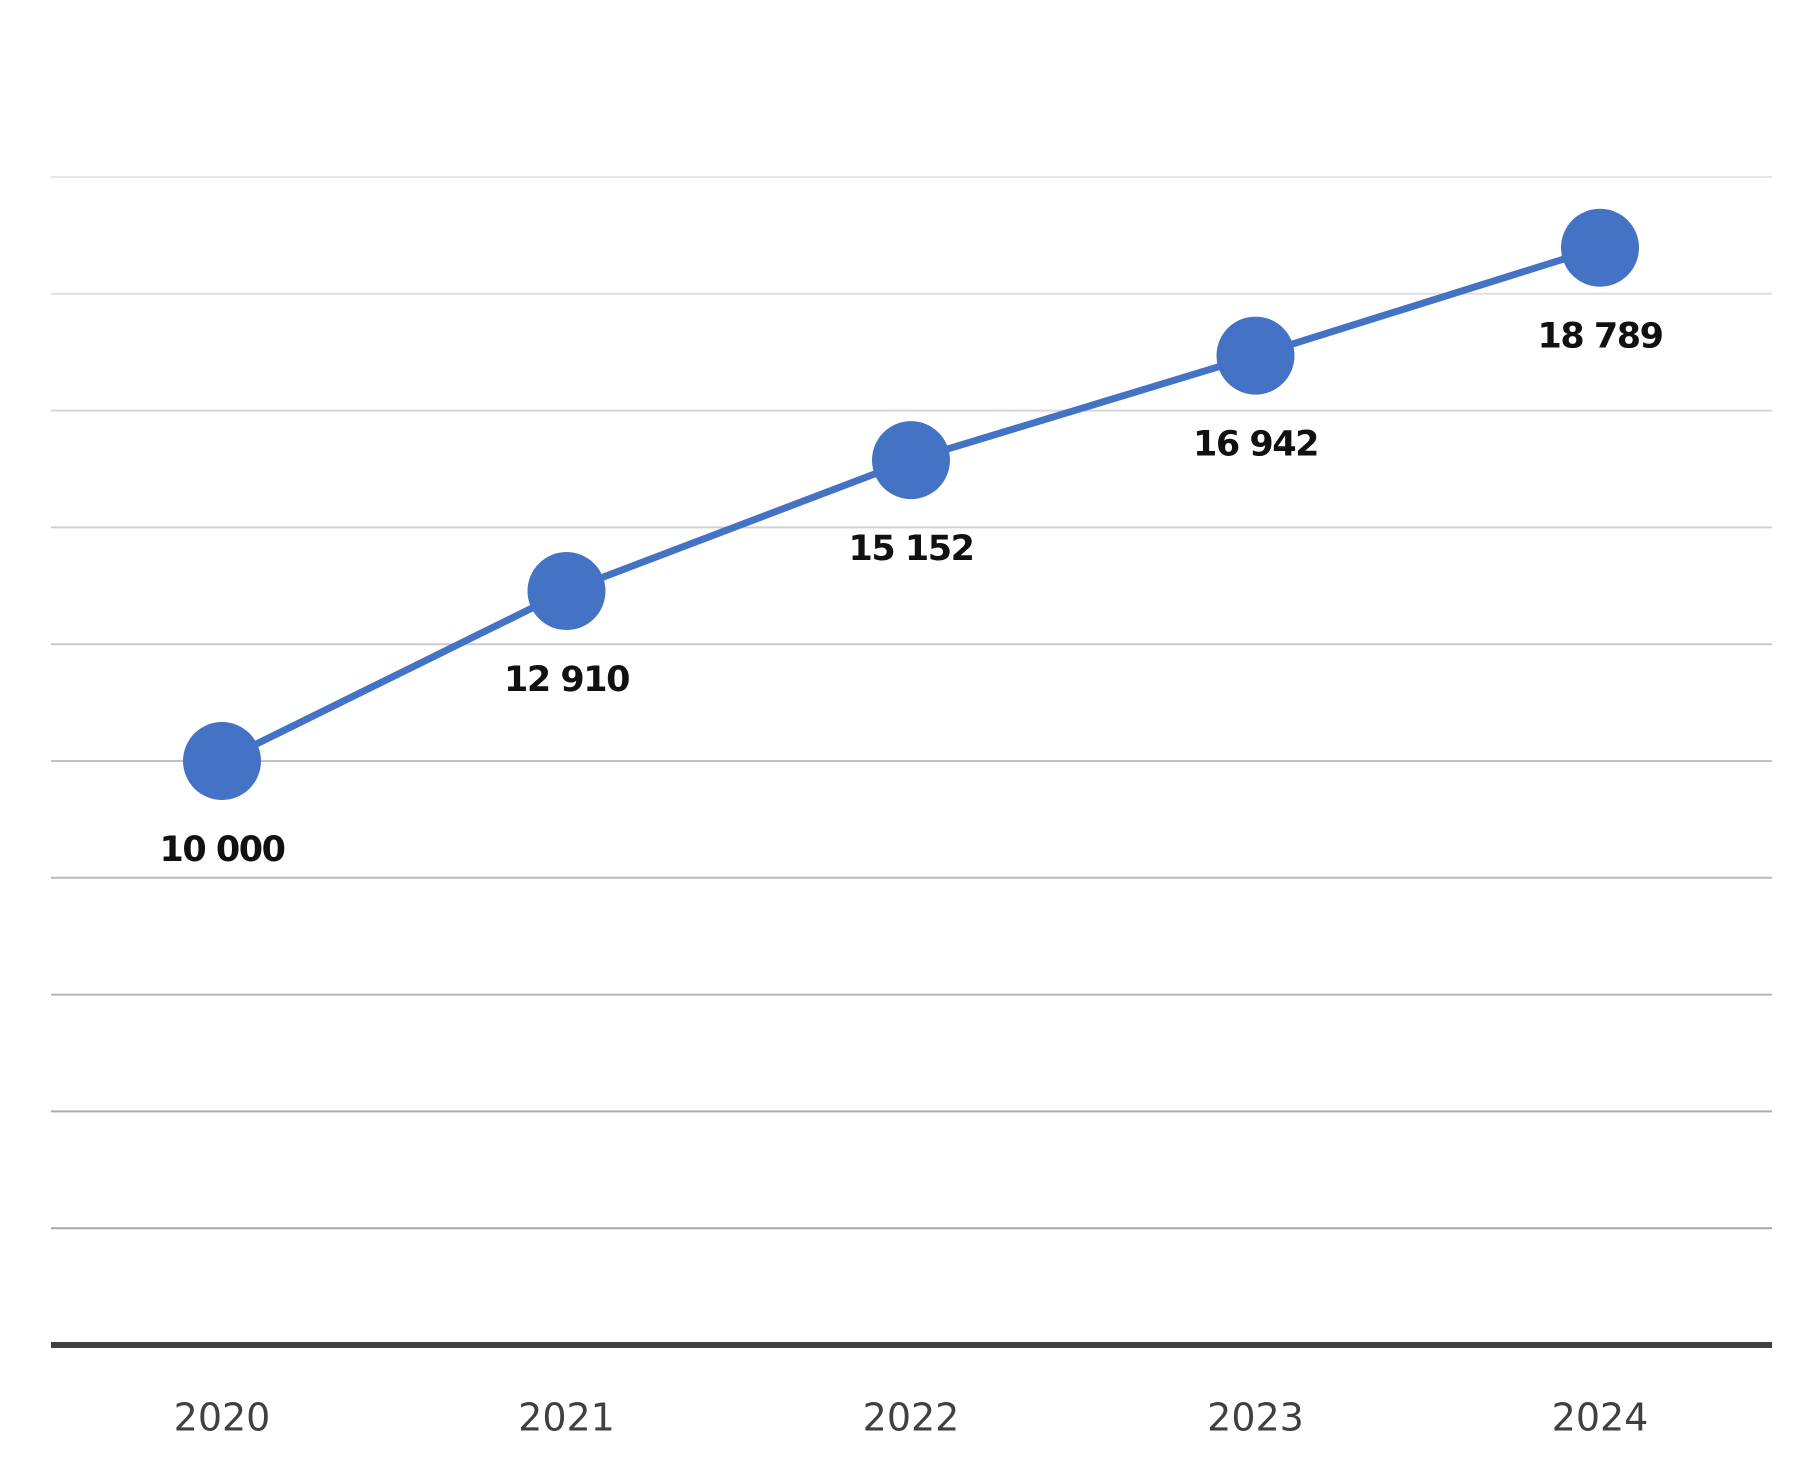 This screenshot has height=1457, width=1810. What do you see at coordinates (222, 1418) in the screenshot?
I see `x-tick-label: 2020` at bounding box center [222, 1418].